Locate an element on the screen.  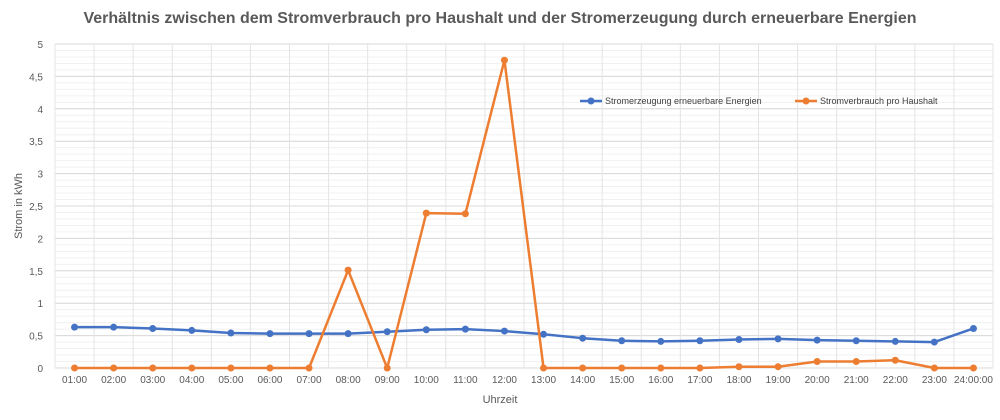
x-tick-label: 19:00 is located at coordinates (778, 380).